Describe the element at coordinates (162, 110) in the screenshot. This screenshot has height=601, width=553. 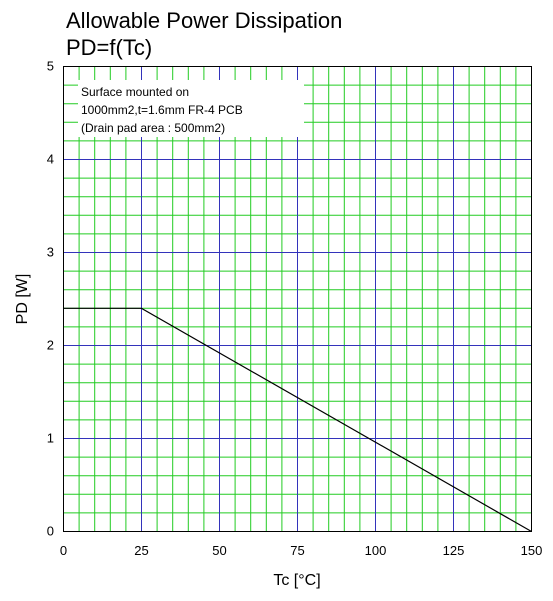
I see `annotation-line-2: 1000mm2,t=1.6mm FR-4 PCB` at that location.